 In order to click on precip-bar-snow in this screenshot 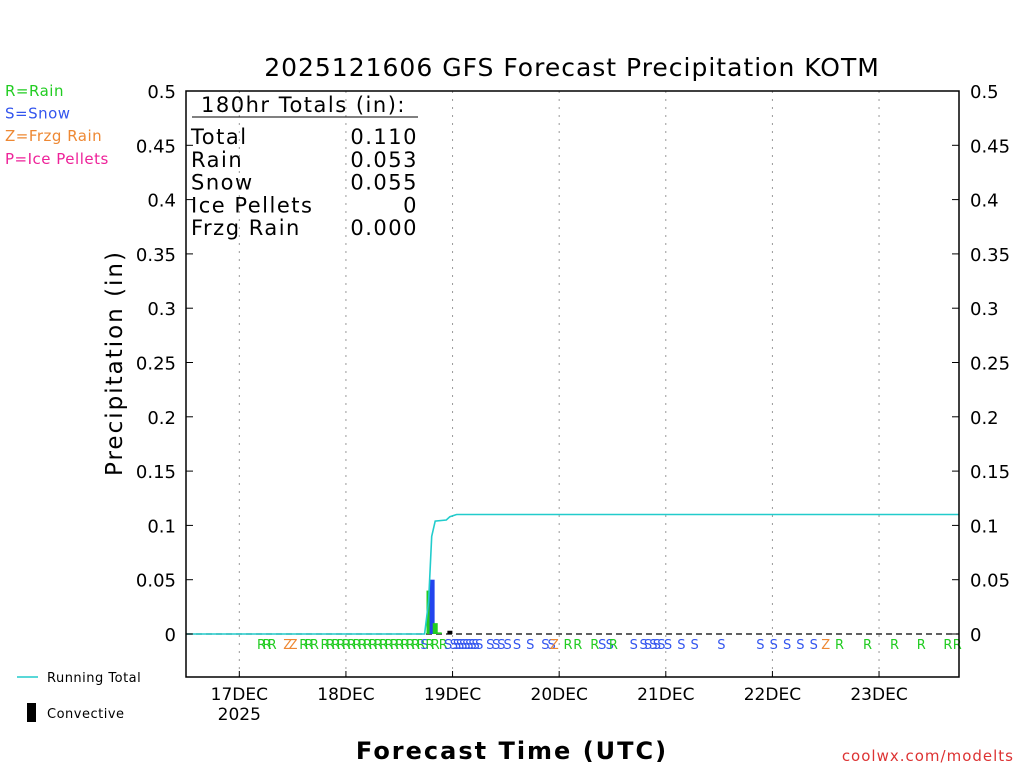, I will do `click(432, 606)`.